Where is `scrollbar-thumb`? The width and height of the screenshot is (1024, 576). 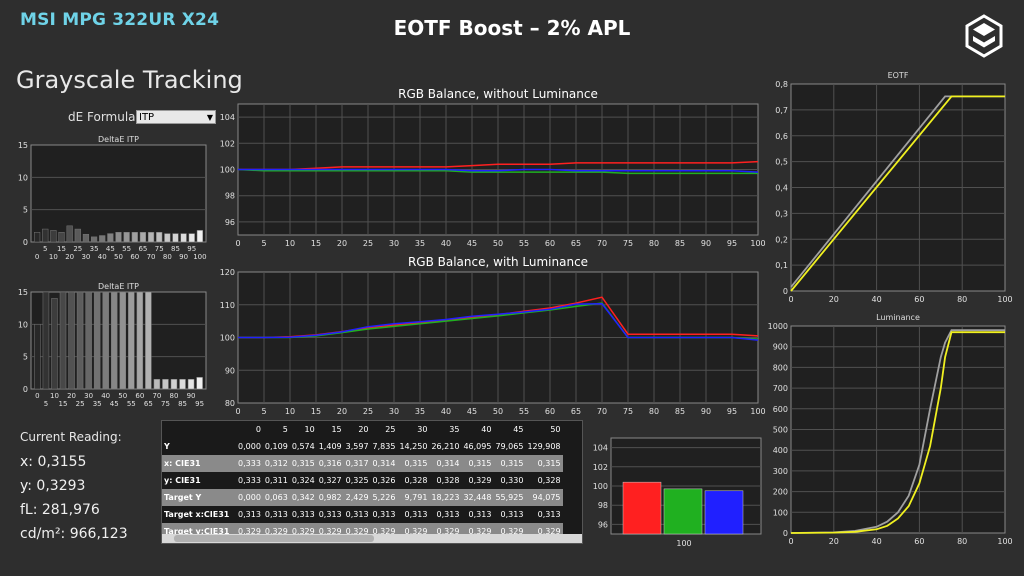 scrollbar-thumb is located at coordinates (274, 538).